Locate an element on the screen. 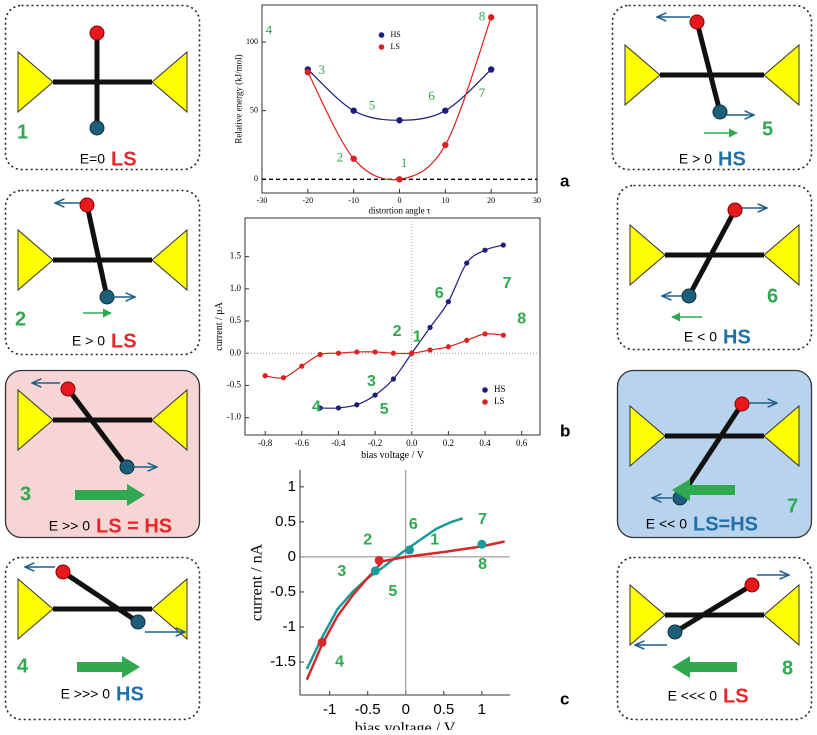 Image resolution: width=817 pixels, height=735 pixels. panel-number: 8 is located at coordinates (787, 668).